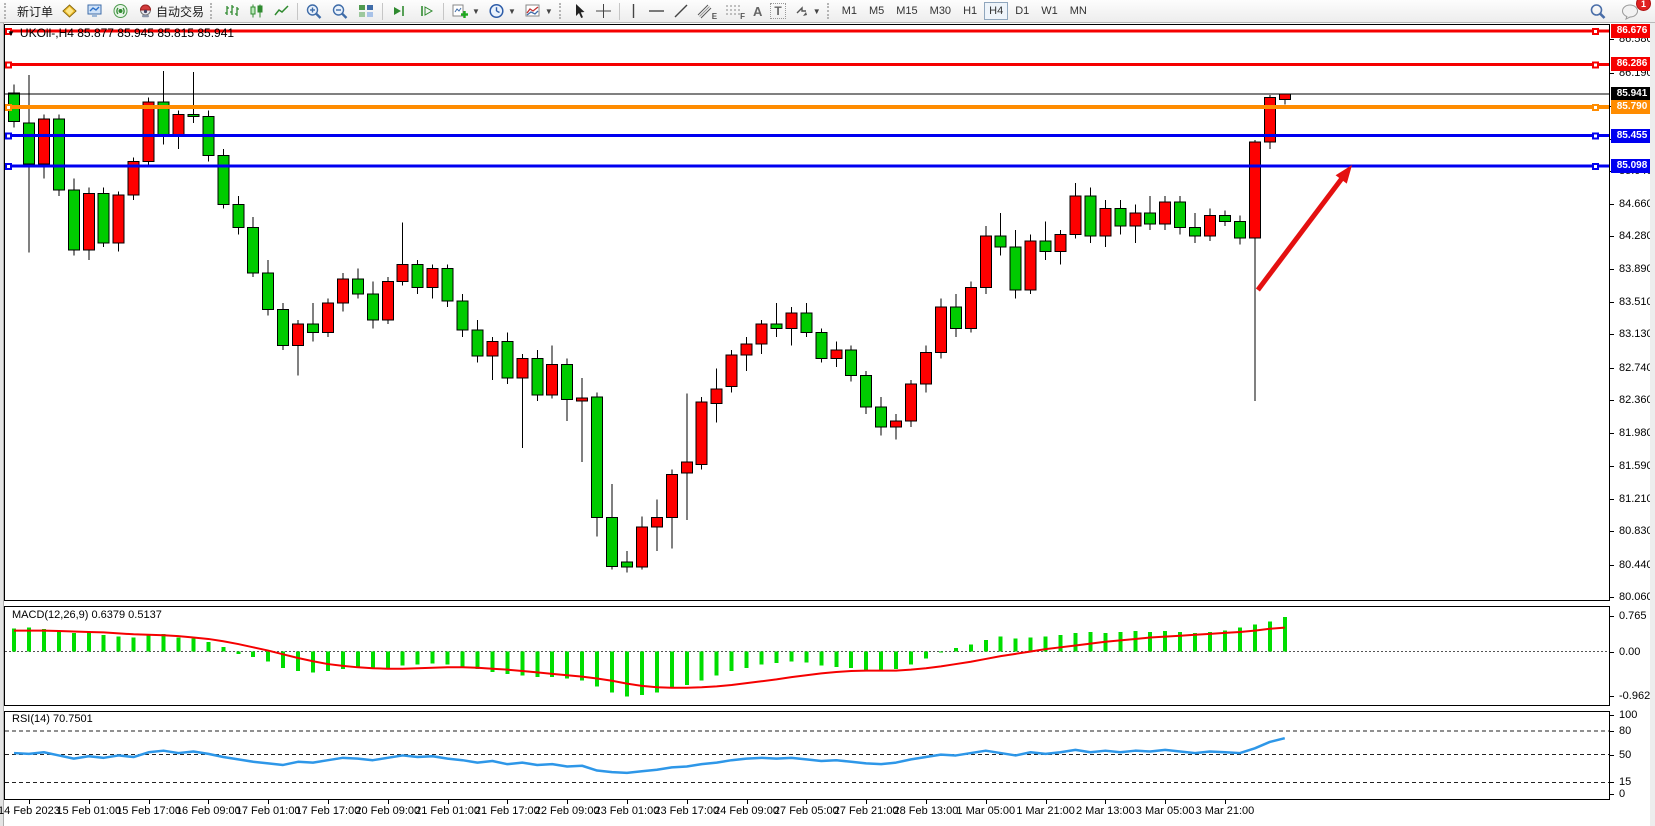  What do you see at coordinates (1022, 11) in the screenshot?
I see `timeframe-button-d1: D1` at bounding box center [1022, 11].